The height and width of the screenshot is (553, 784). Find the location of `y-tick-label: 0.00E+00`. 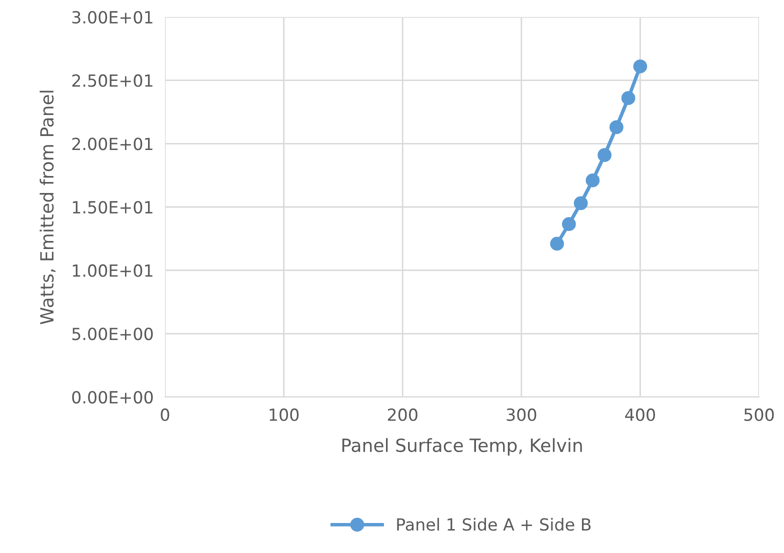

y-tick-label: 0.00E+00 is located at coordinates (112, 397).